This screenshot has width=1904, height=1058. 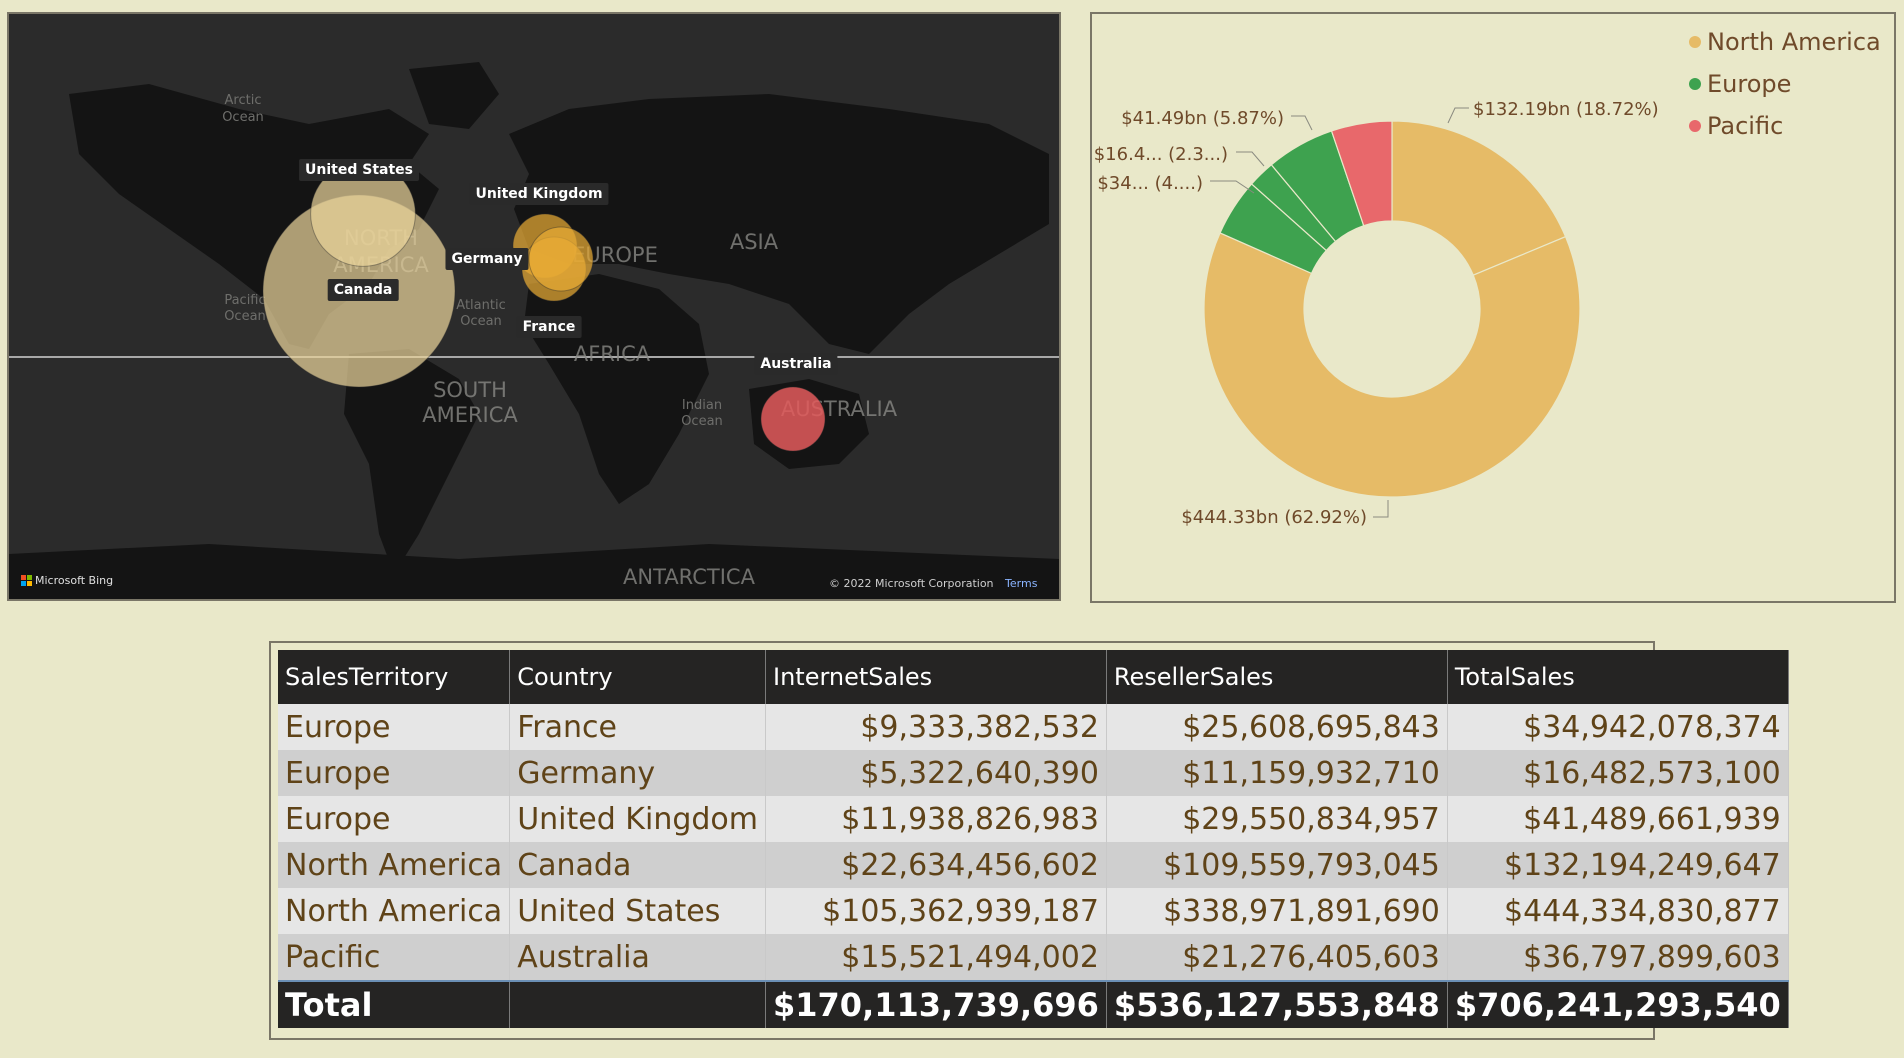 What do you see at coordinates (1277, 727) in the screenshot?
I see `cell-resellersales: $25,608,695,843` at bounding box center [1277, 727].